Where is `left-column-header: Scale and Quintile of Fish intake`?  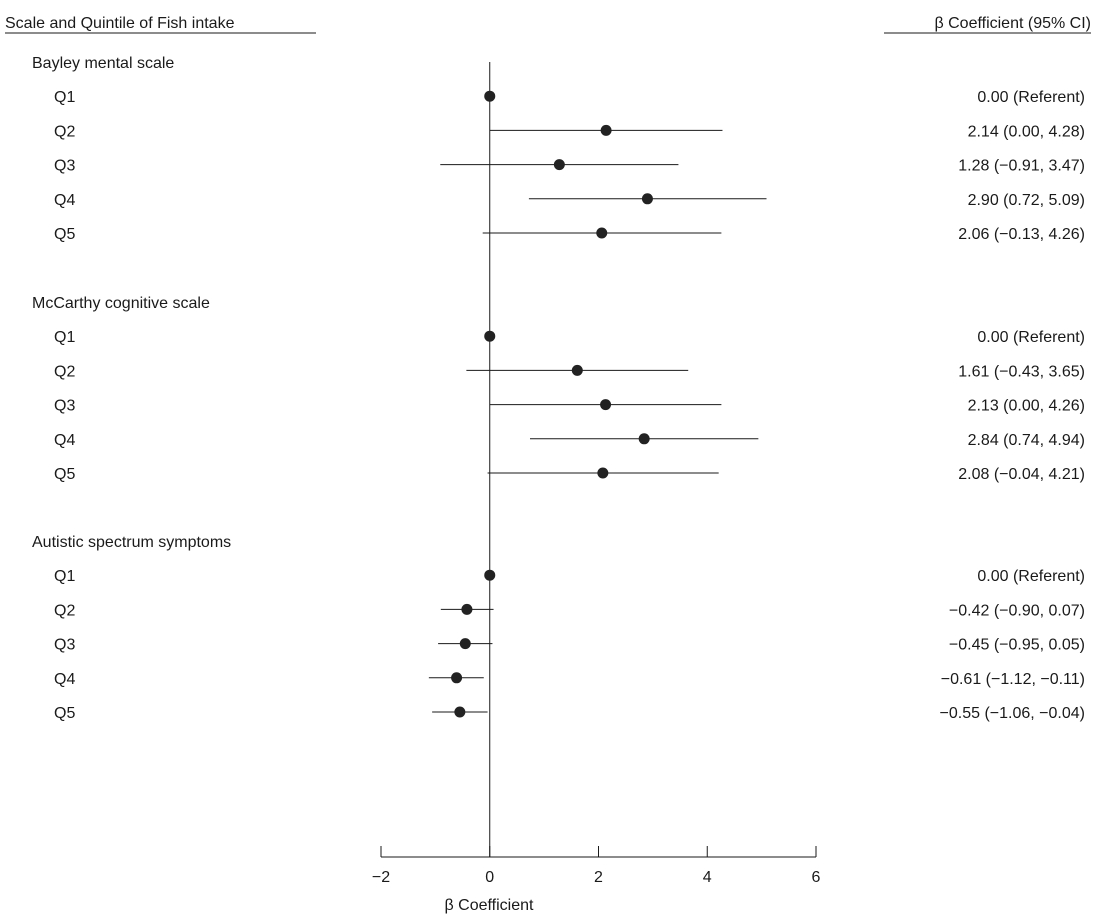 left-column-header: Scale and Quintile of Fish intake is located at coordinates (120, 23).